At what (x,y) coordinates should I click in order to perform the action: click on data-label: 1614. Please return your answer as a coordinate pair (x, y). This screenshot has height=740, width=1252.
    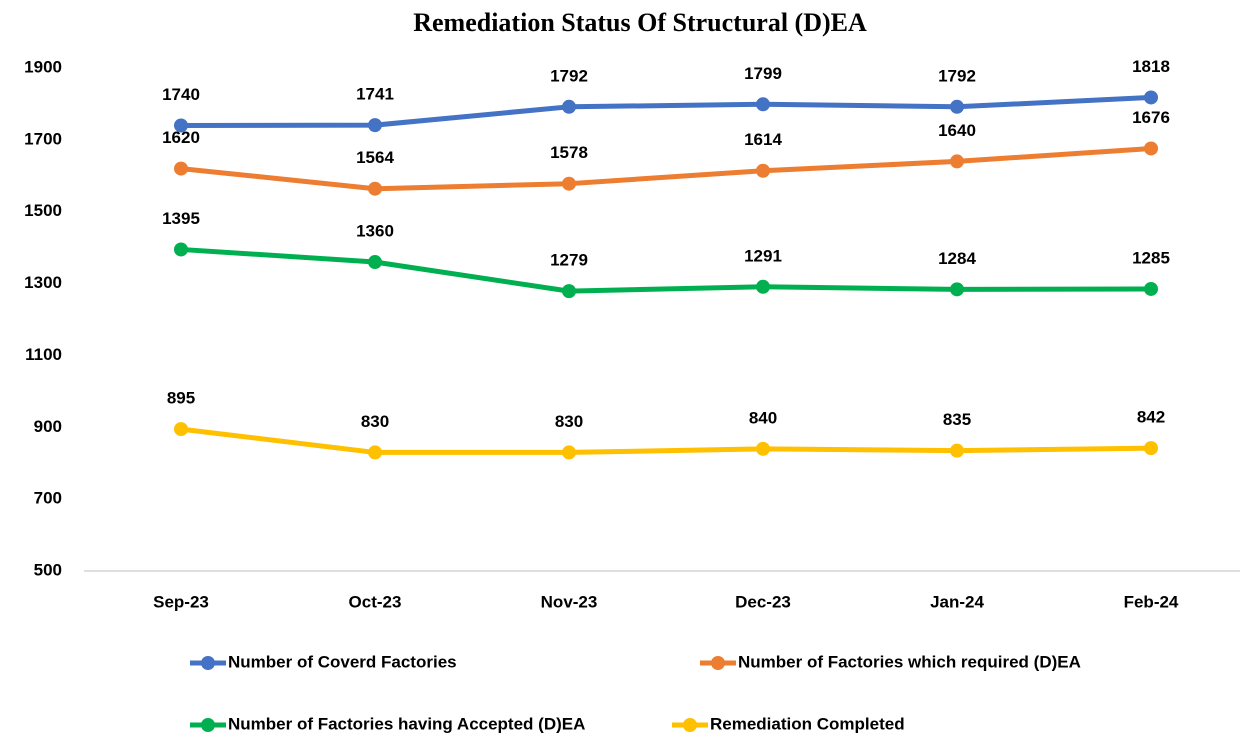
    Looking at the image, I should click on (763, 139).